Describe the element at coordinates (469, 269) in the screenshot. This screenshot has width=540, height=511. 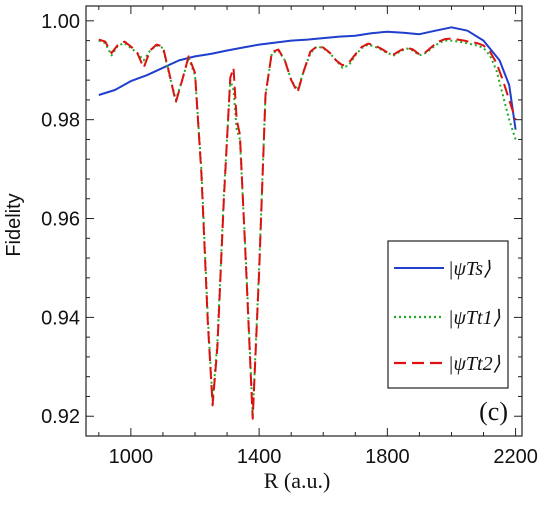
I see `legend-label-ts: |ψTs⟩` at that location.